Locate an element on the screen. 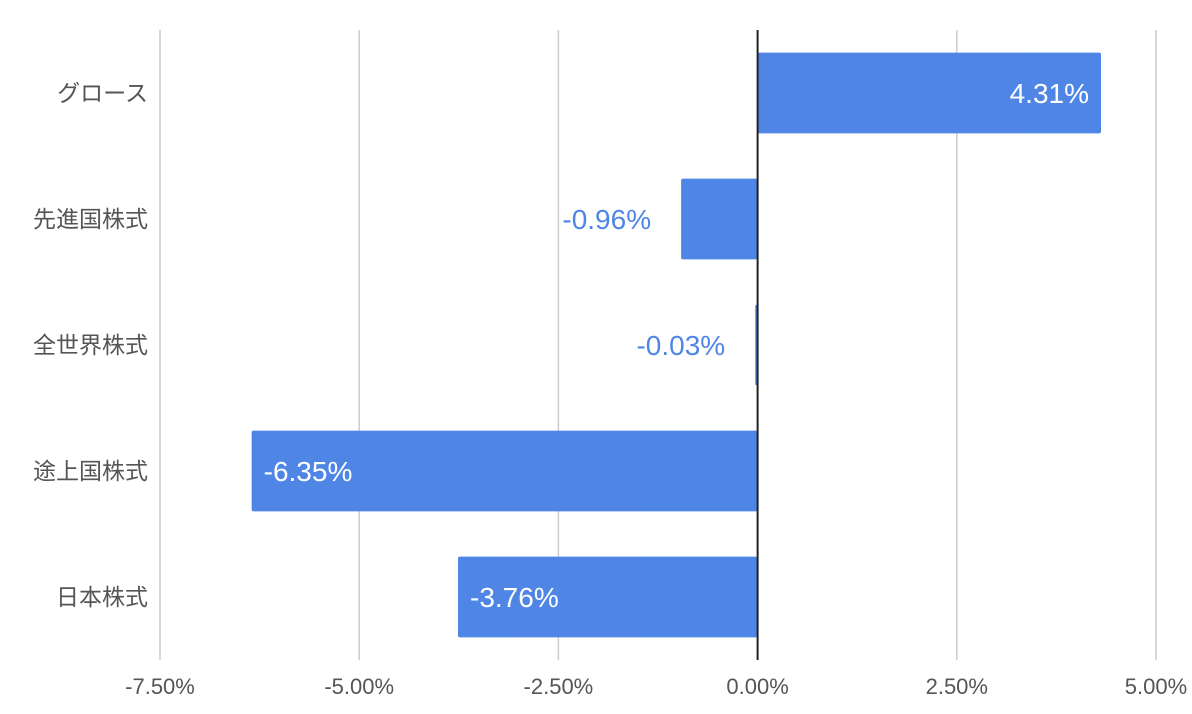 This screenshot has height=714, width=1192. data-label: -0.96% is located at coordinates (606, 219).